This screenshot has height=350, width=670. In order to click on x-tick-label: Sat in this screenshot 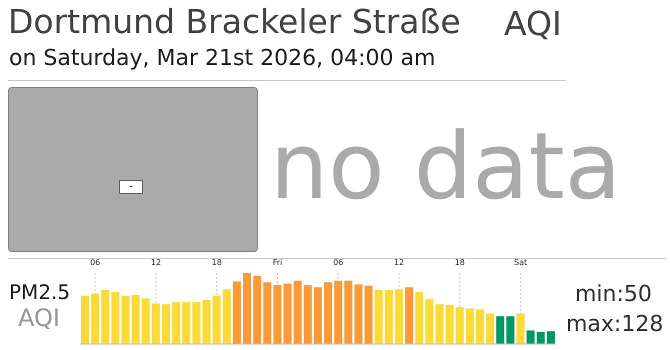, I will do `click(521, 262)`.